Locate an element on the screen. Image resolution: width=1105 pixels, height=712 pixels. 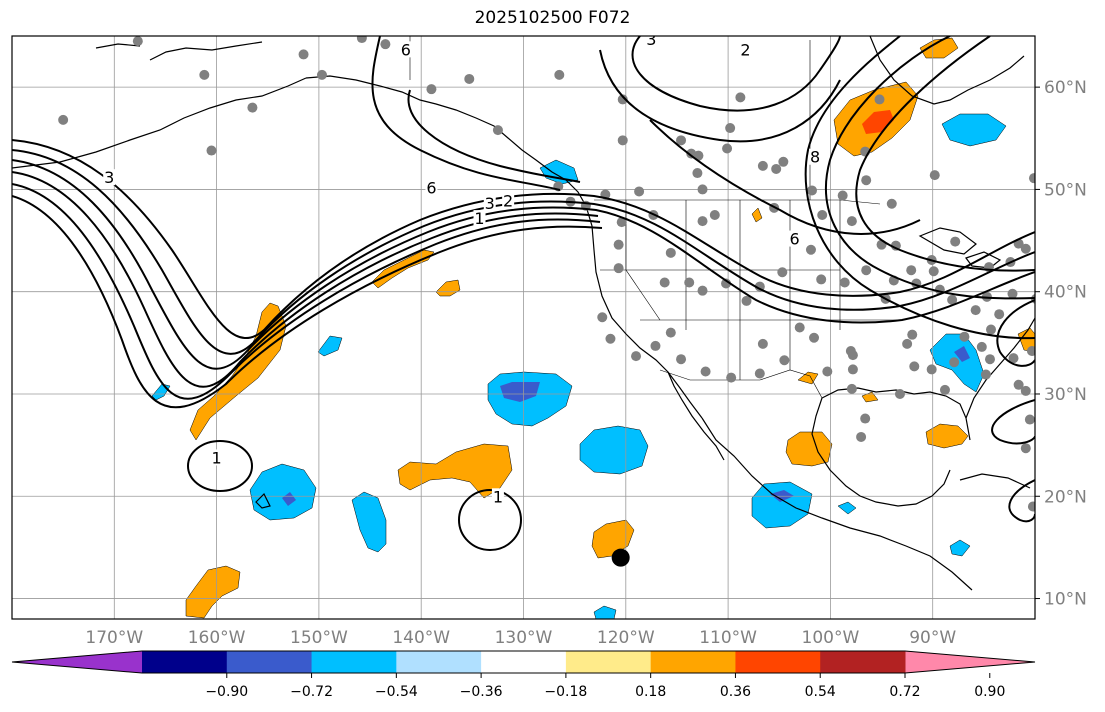
colorbar-tick-label: −0.36 is located at coordinates (481, 692).